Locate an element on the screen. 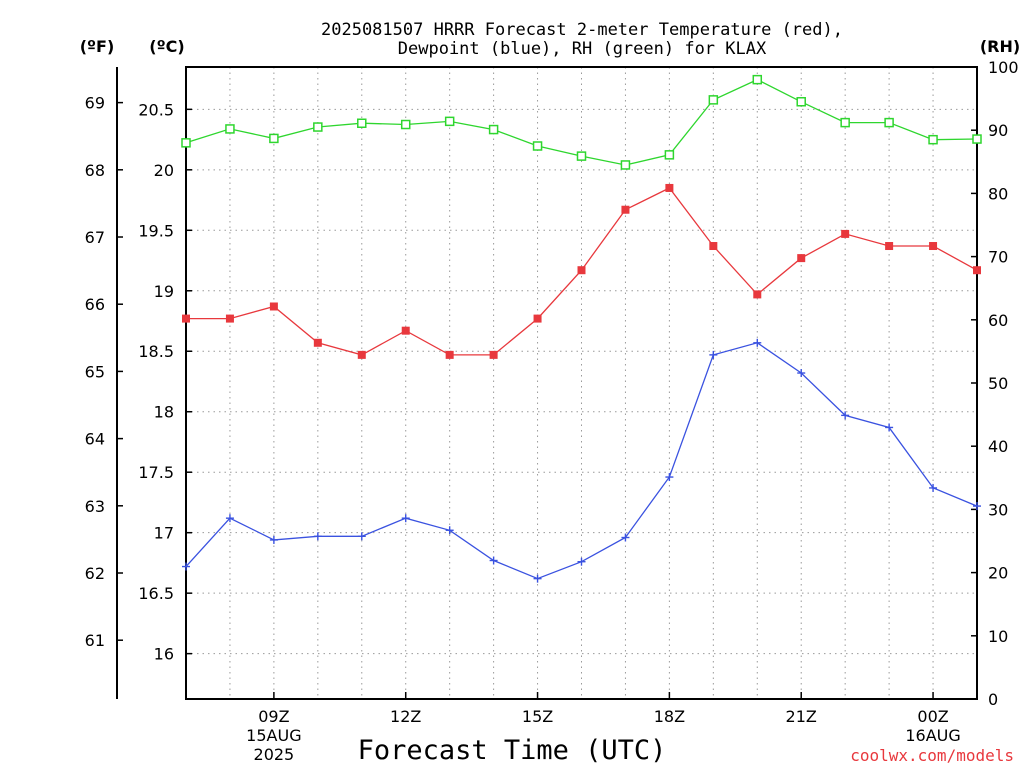  celsius-tick-label: 20 is located at coordinates (164, 170).